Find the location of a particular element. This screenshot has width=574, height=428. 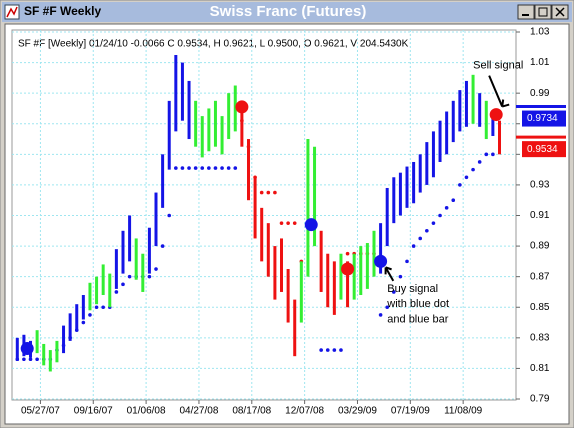

annotation: Sell signal is located at coordinates (498, 66).